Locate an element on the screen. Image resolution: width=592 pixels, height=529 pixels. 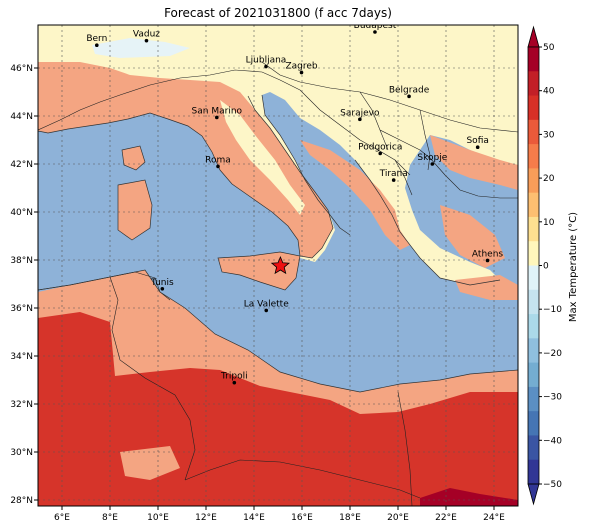
city-label: Roma is located at coordinates (218, 160).